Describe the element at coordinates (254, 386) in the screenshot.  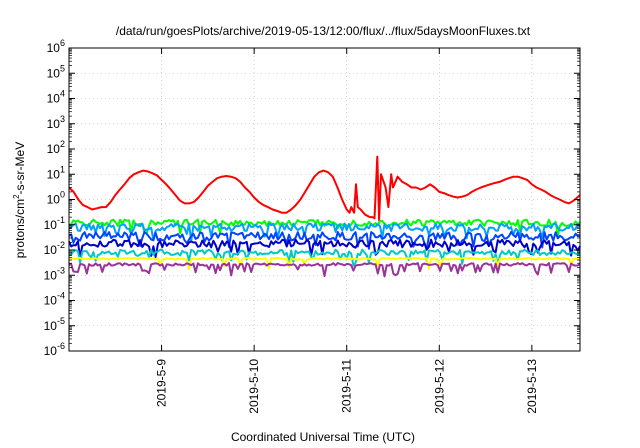
I see `x-tick-label: 2019-5-10` at that location.